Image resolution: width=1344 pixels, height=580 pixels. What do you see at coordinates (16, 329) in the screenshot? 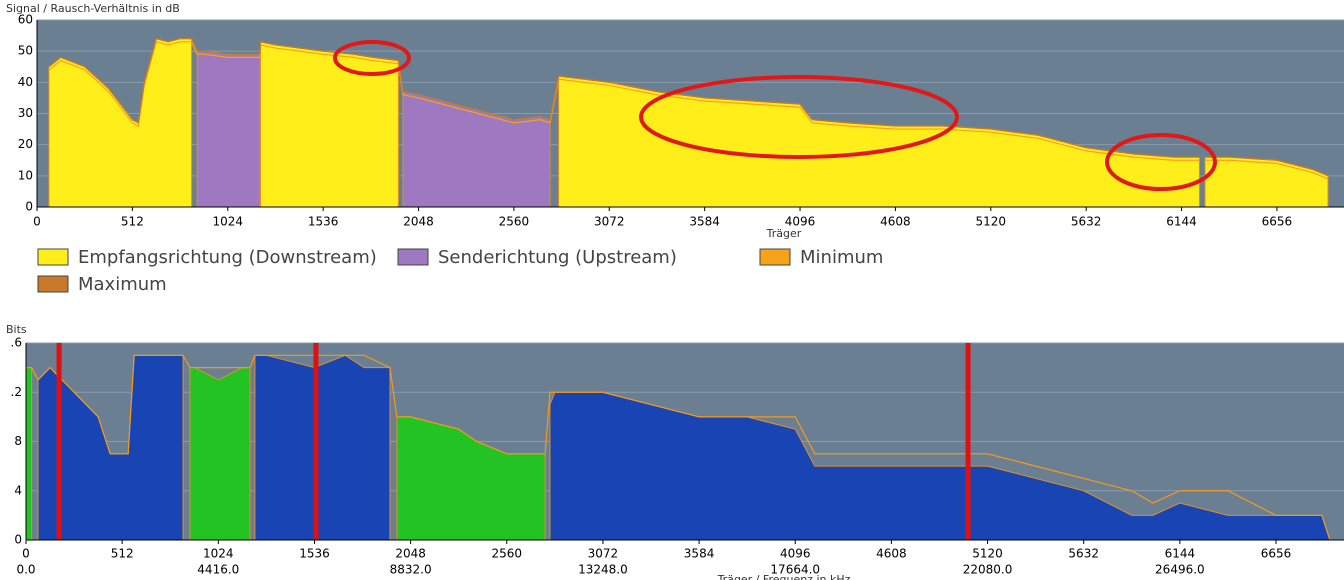
I see `chart-title: Bits` at bounding box center [16, 329].